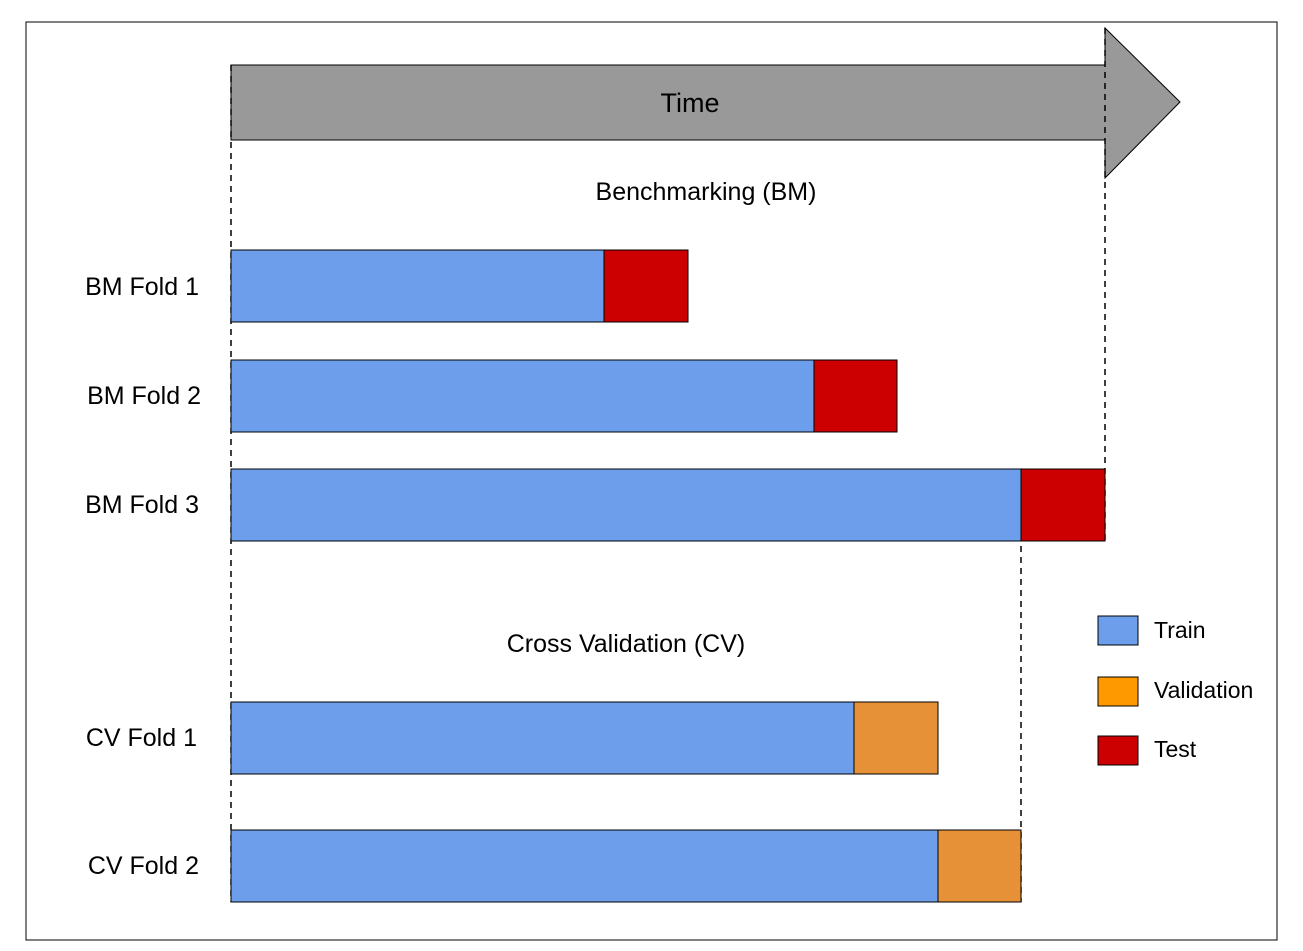  I want to click on legend-validation-label: Validation, so click(1203, 690).